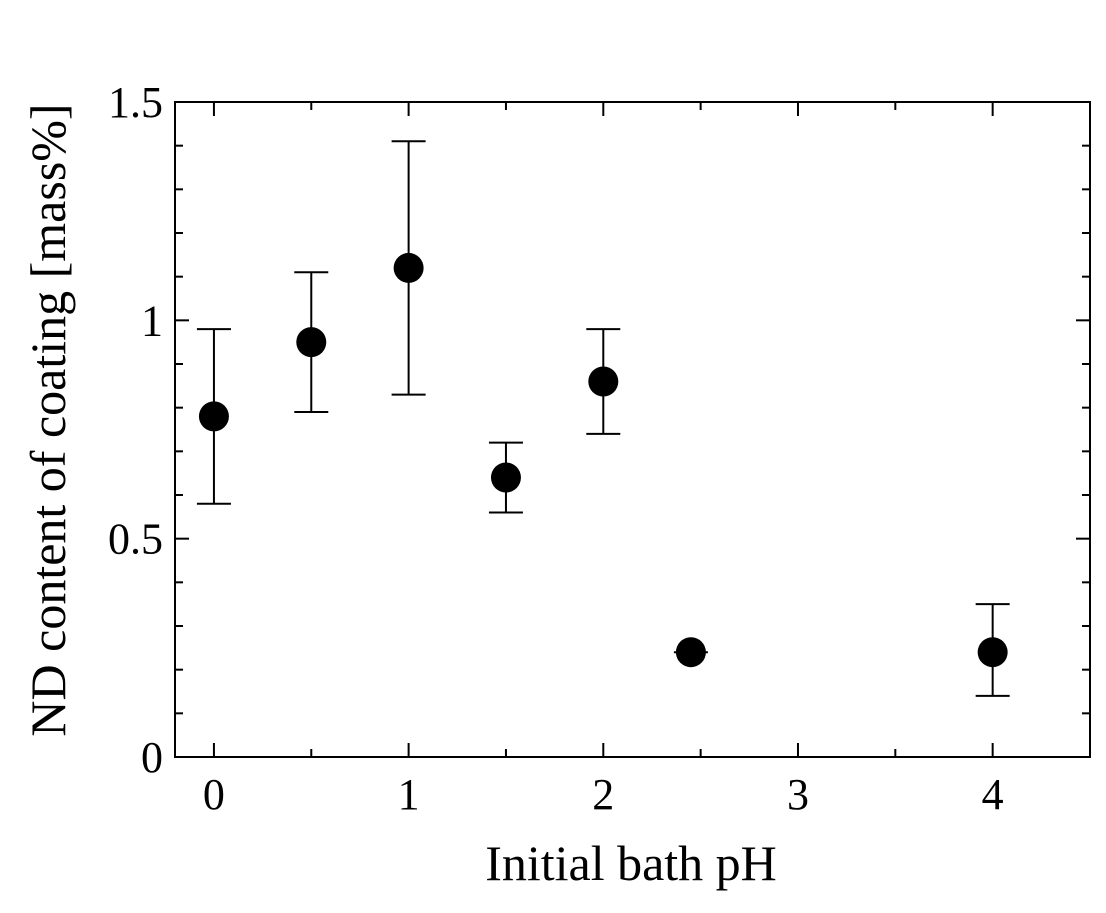 This screenshot has height=913, width=1106. What do you see at coordinates (48, 419) in the screenshot?
I see `y-axis-label: ND content of coating [mass%]` at bounding box center [48, 419].